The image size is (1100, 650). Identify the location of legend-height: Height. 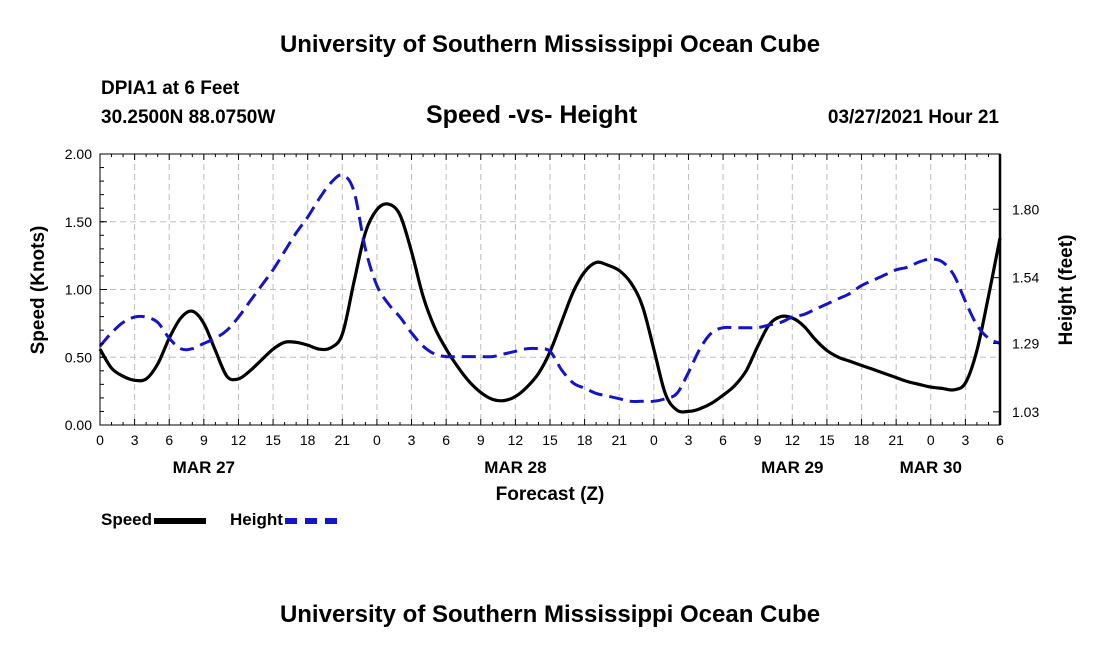
(283, 520).